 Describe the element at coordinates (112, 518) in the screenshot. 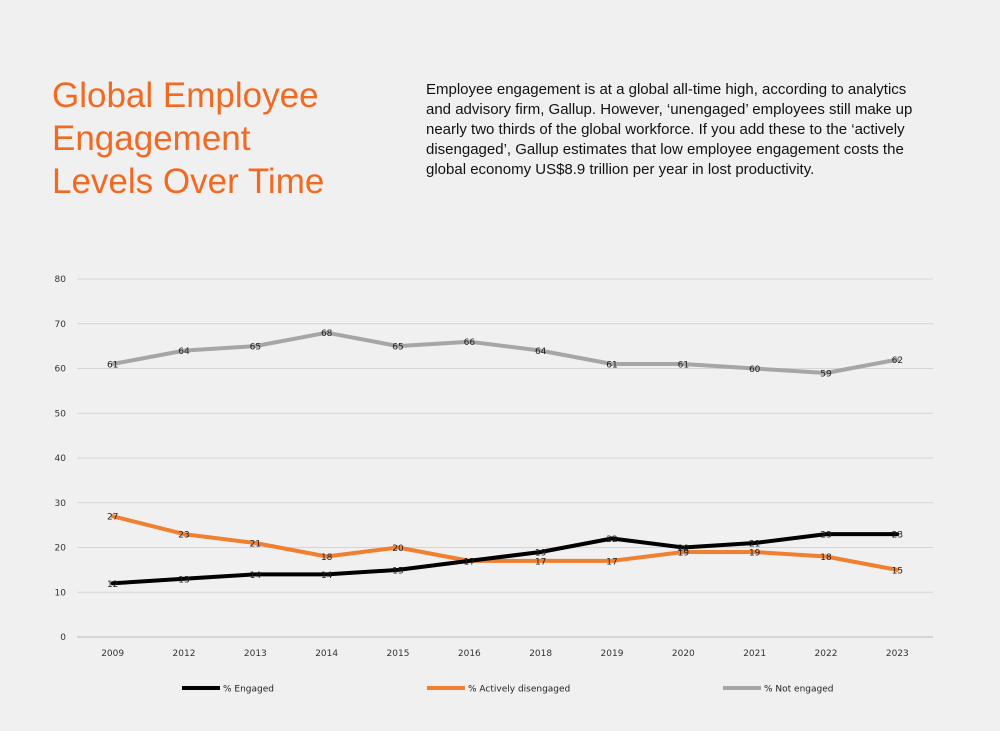

I see `data-label: 27` at that location.